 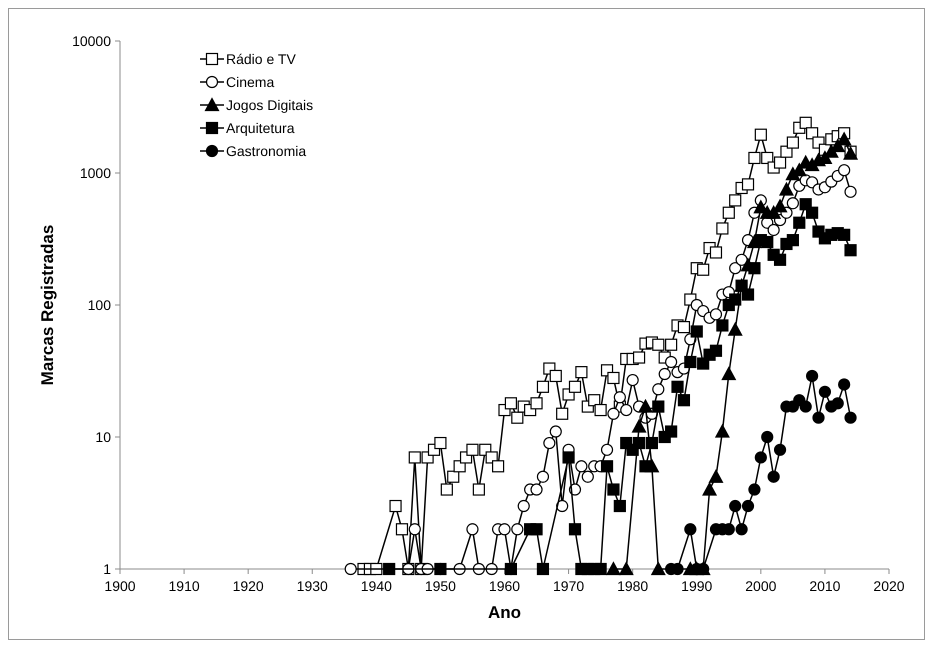 I want to click on x-tick-label: 1980, so click(x=632, y=586).